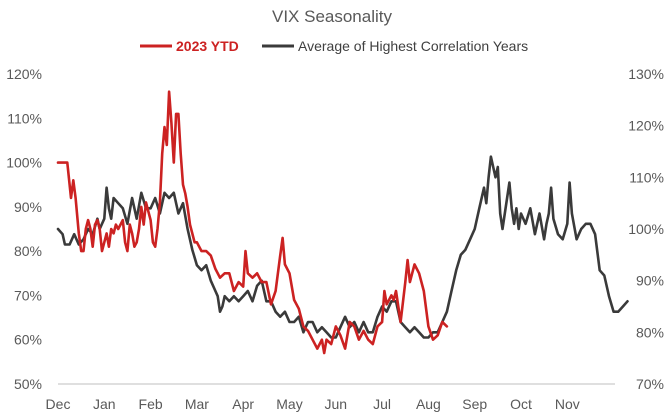 The height and width of the screenshot is (413, 664). Describe the element at coordinates (243, 404) in the screenshot. I see `x-tick-label-apr: Apr` at that location.